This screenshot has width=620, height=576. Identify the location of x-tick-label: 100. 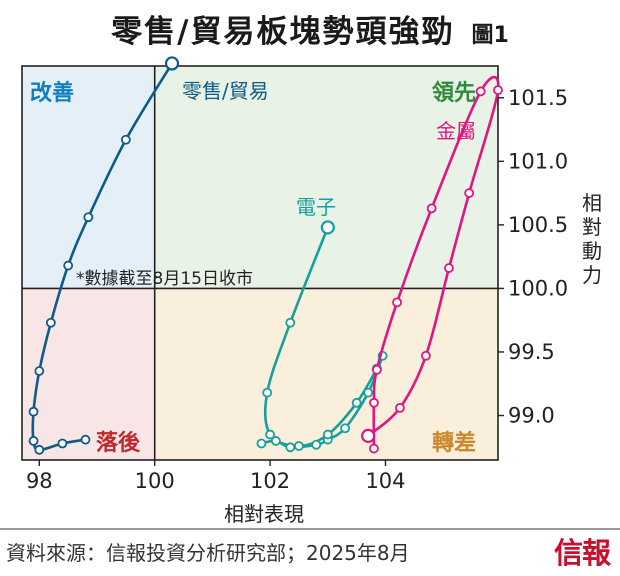
(155, 481).